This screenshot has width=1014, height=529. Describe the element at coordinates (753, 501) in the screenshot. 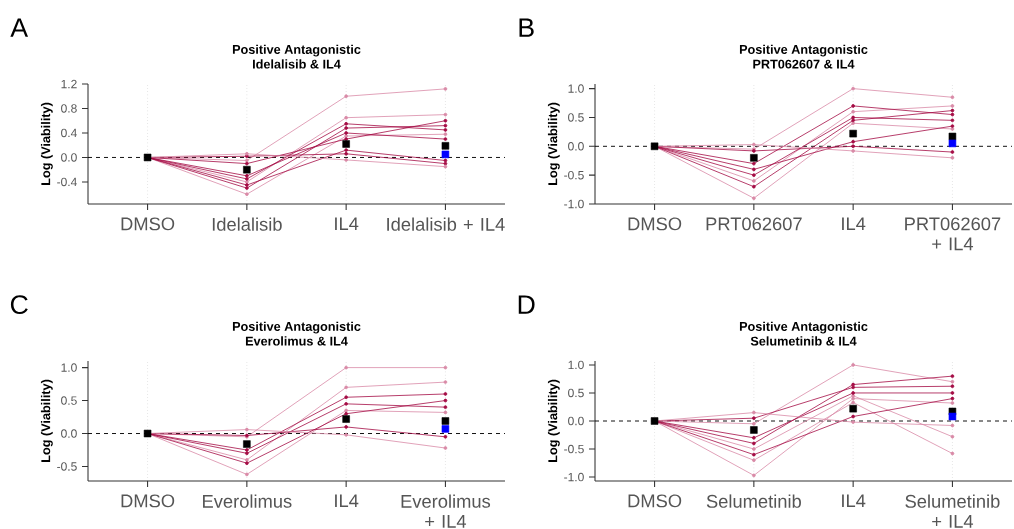

I see `x-tick-label: Selumetinib` at that location.